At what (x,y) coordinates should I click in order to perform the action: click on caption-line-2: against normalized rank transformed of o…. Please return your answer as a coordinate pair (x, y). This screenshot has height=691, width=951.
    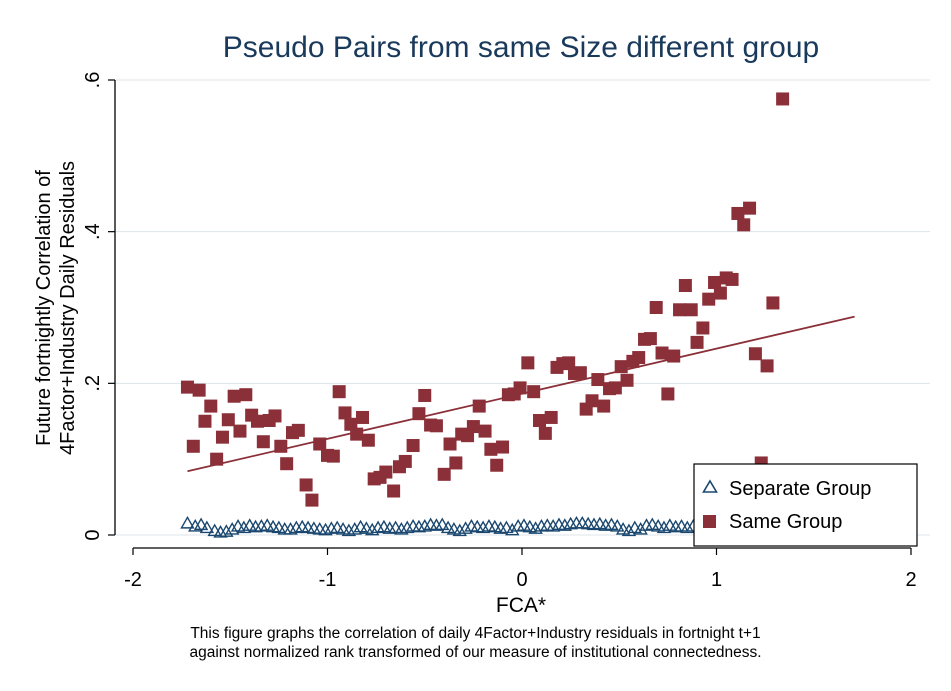
    Looking at the image, I should click on (475, 652).